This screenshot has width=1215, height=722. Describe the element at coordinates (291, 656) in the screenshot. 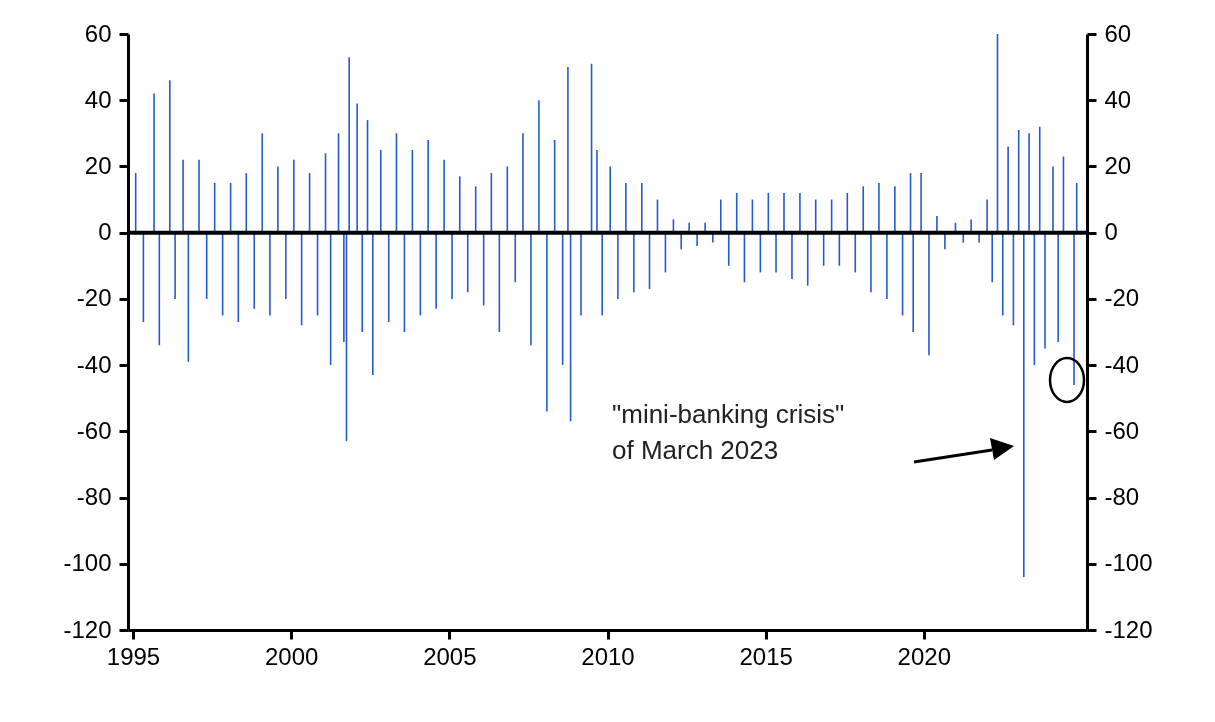

I see `x-tick-label: 2000` at that location.